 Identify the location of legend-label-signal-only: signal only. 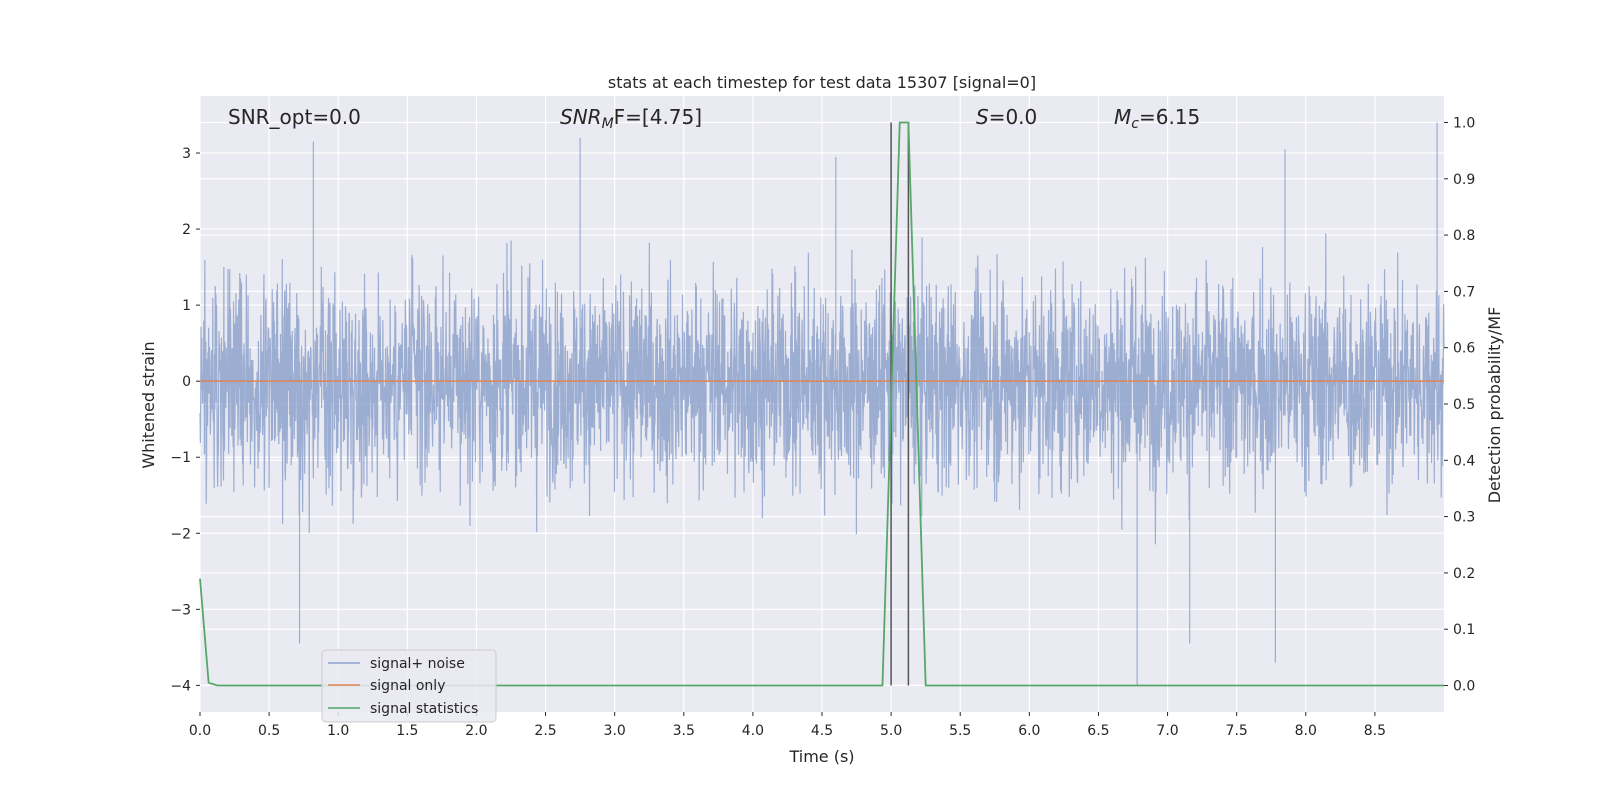
(407, 686).